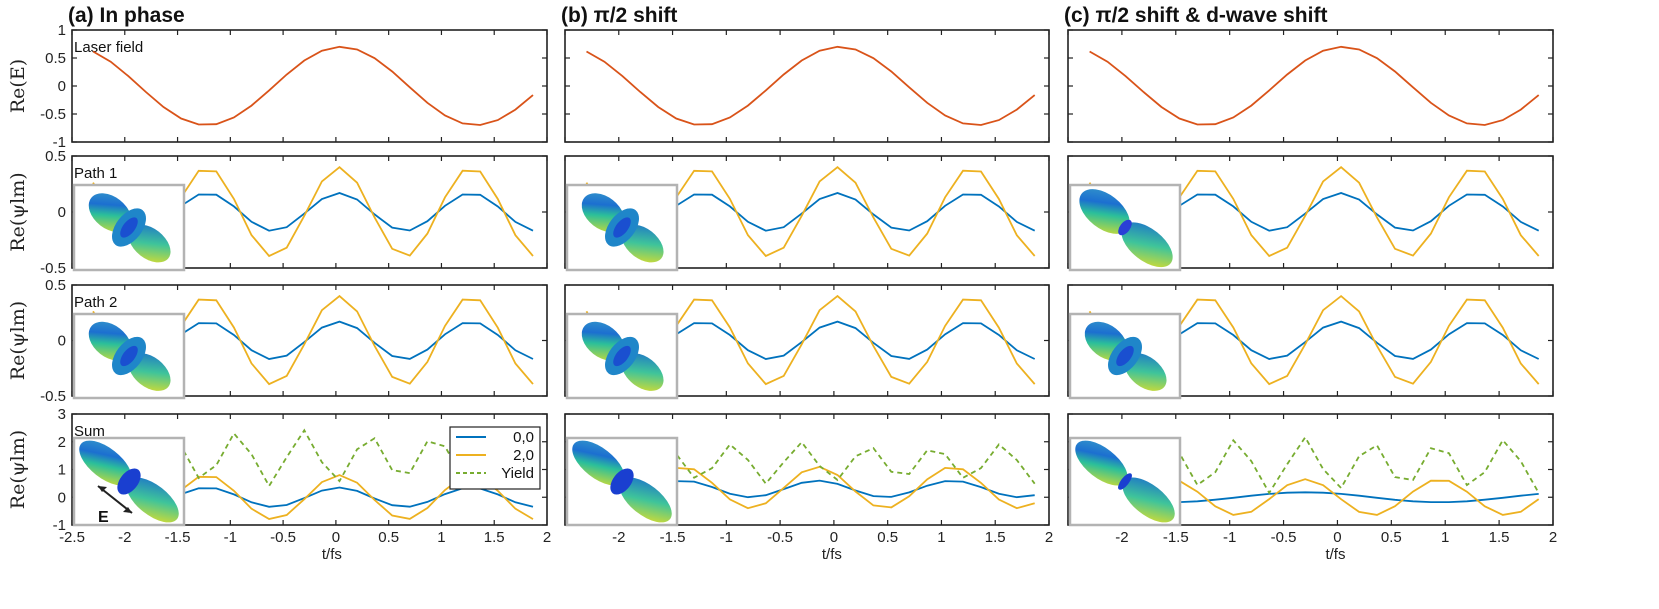 The height and width of the screenshot is (609, 1659). I want to click on column-title: (a) In phase, so click(126, 15).